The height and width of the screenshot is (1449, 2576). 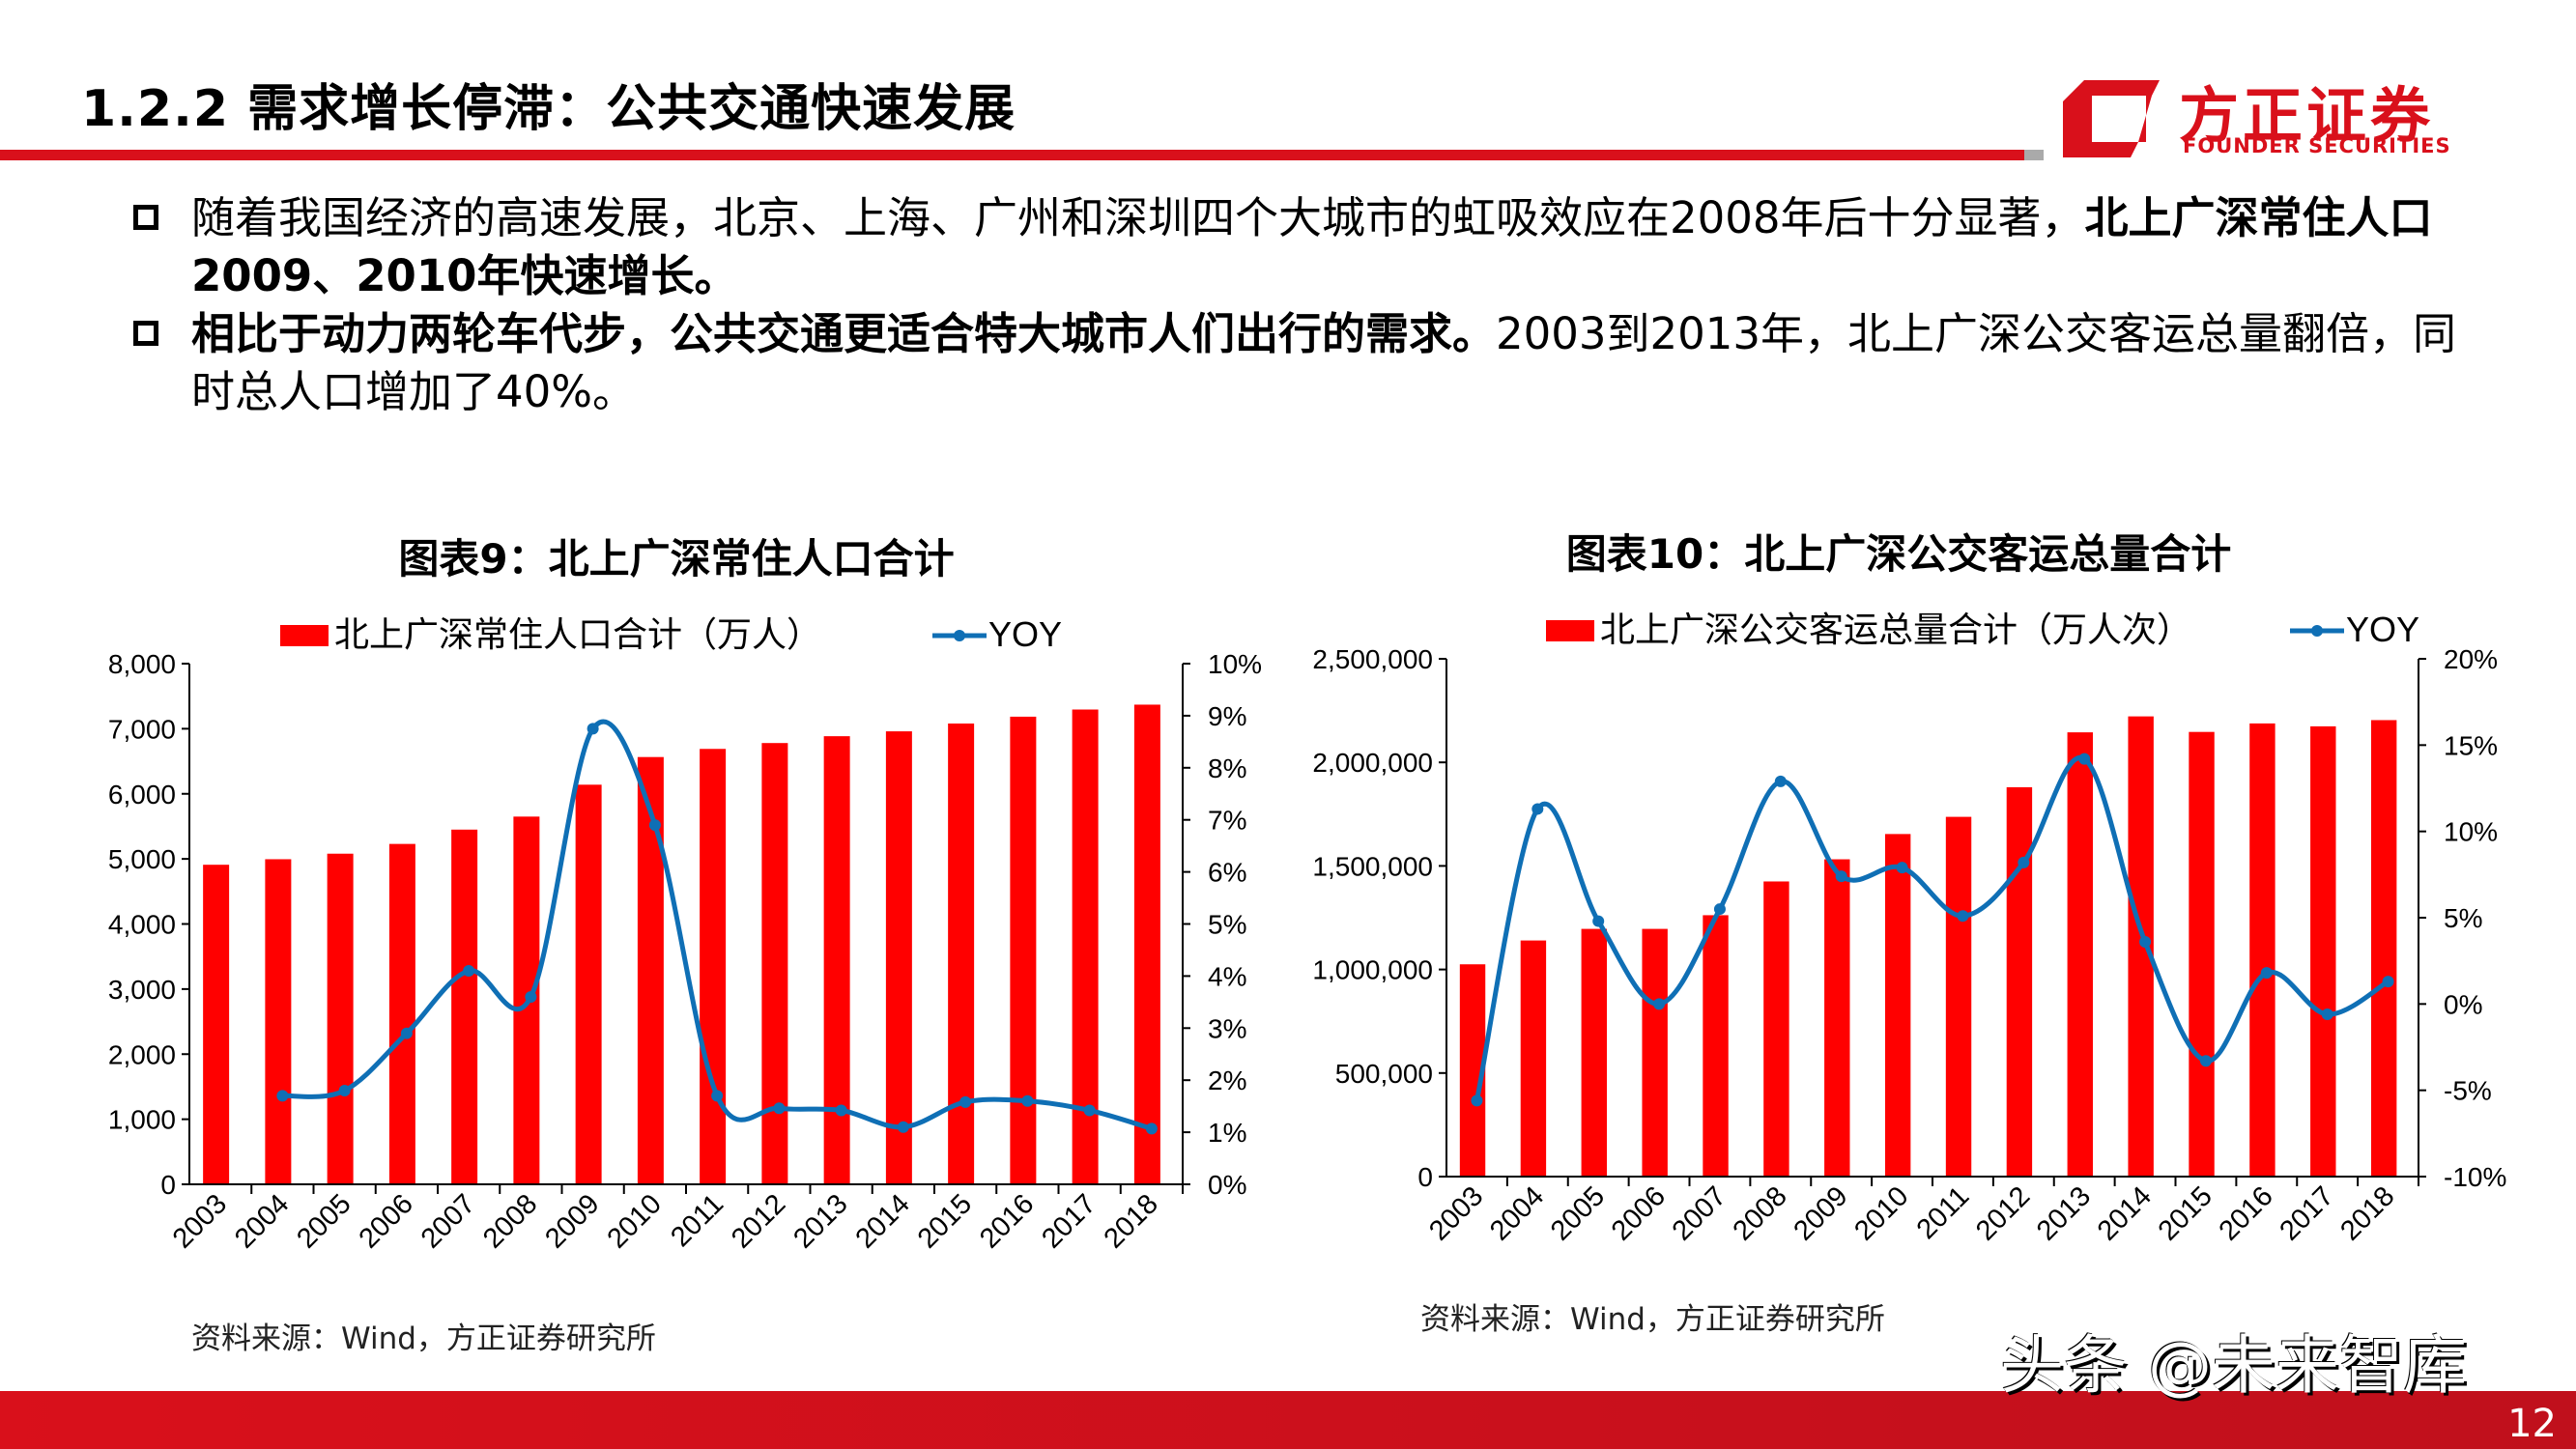 What do you see at coordinates (837, 960) in the screenshot?
I see `bar-2013` at bounding box center [837, 960].